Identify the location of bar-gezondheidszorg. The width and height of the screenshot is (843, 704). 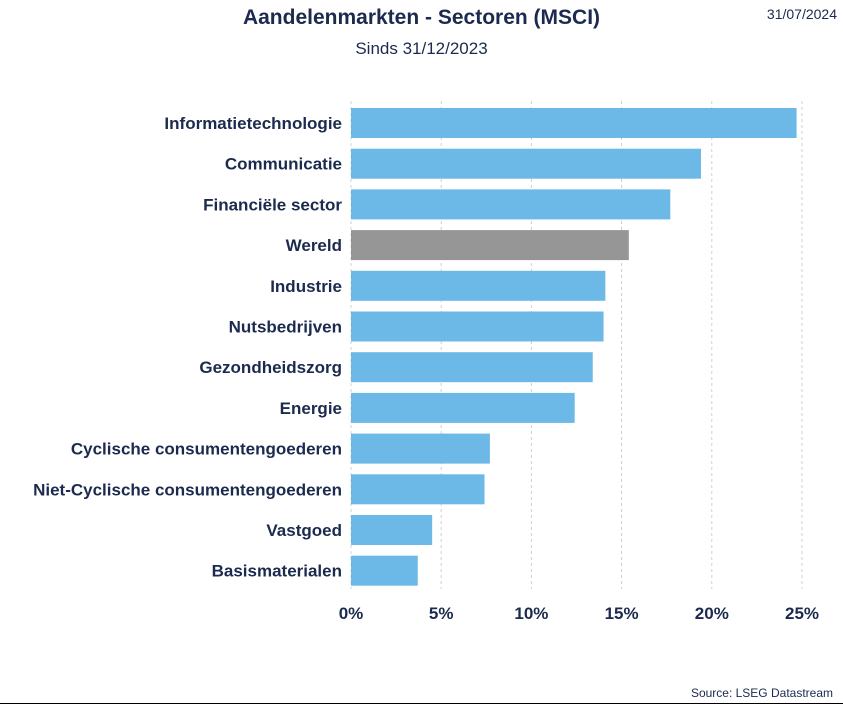
(472, 367).